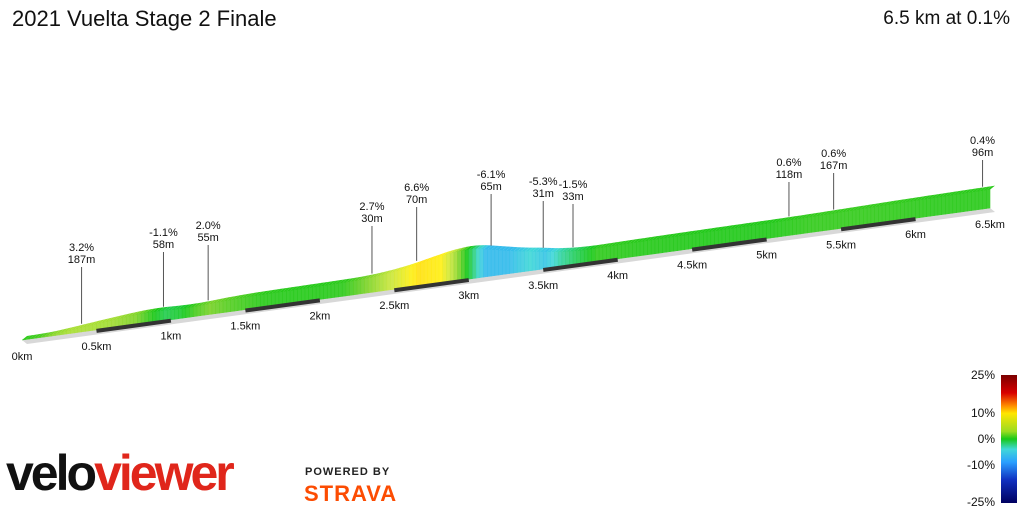 The height and width of the screenshot is (512, 1024). What do you see at coordinates (371, 207) in the screenshot?
I see `annotation-grade: 2.7%` at bounding box center [371, 207].